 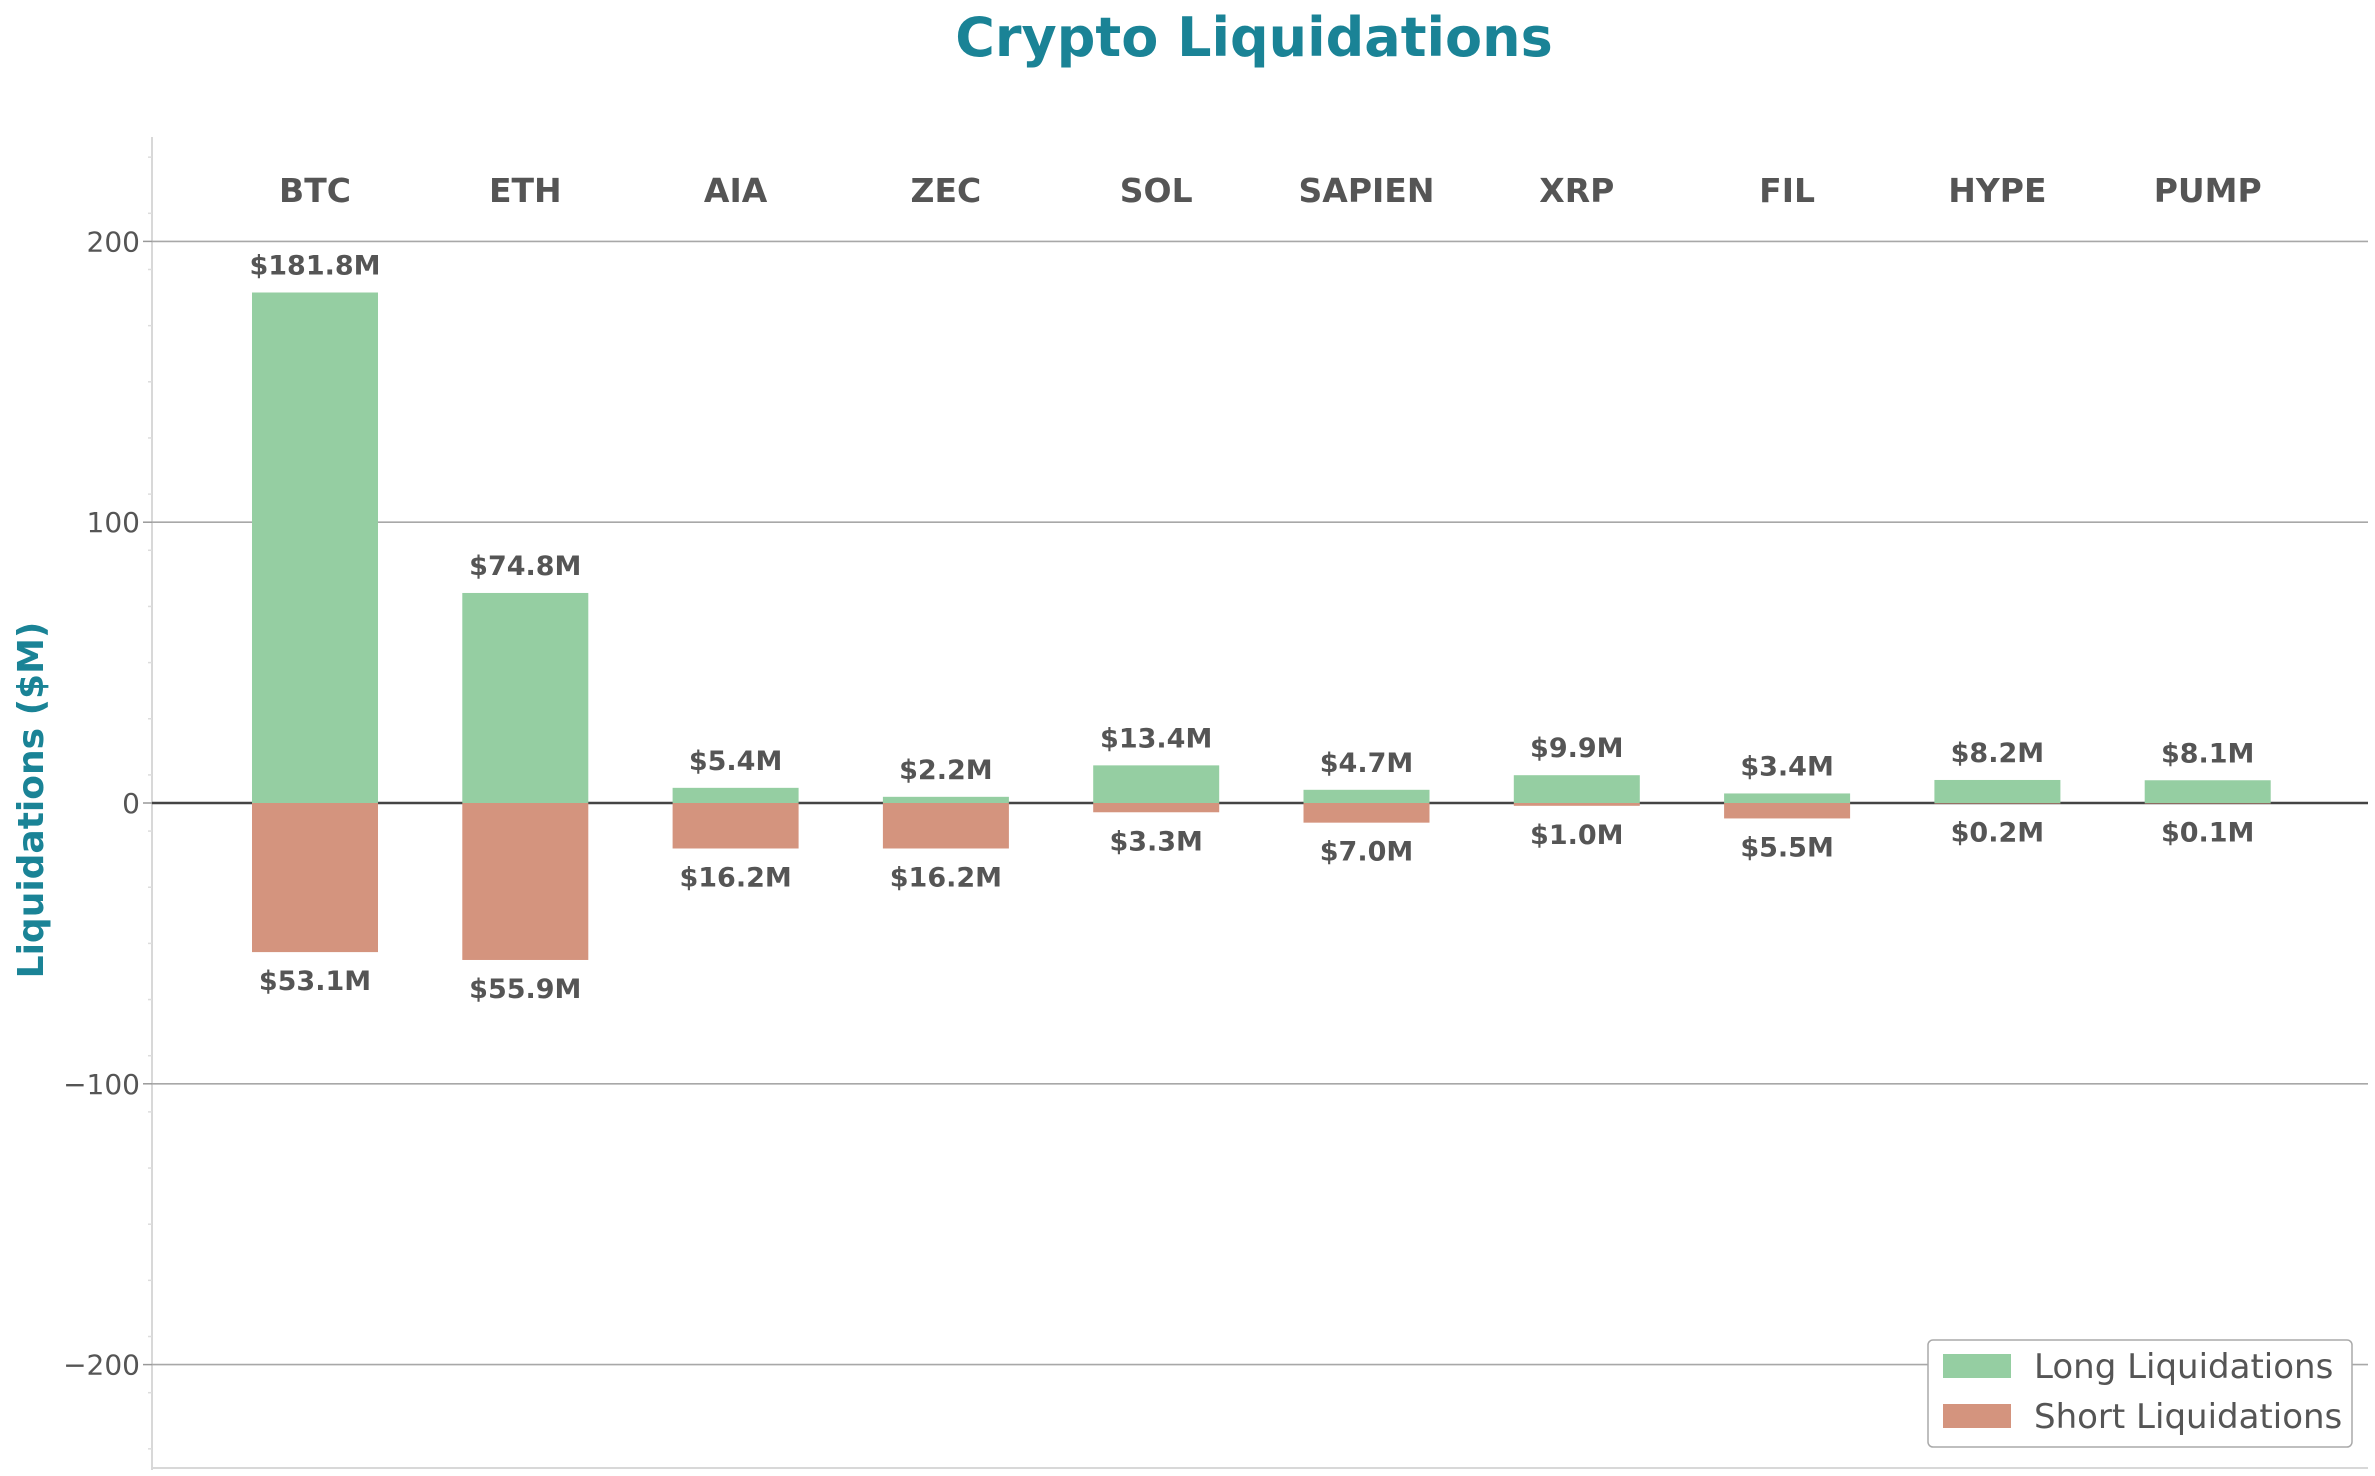 What do you see at coordinates (315, 190) in the screenshot?
I see `category-label: BTC` at bounding box center [315, 190].